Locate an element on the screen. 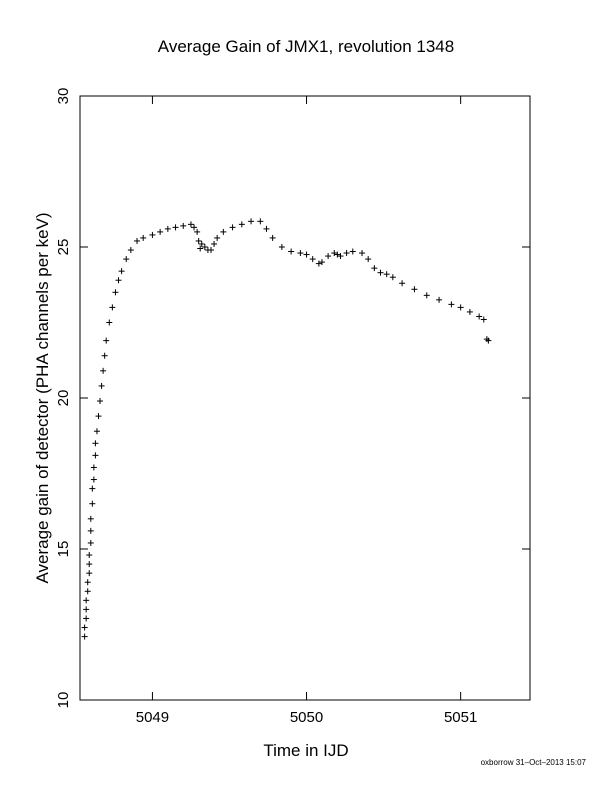 Image resolution: width=612 pixels, height=792 pixels. x-tick-label: 5049 is located at coordinates (152, 717).